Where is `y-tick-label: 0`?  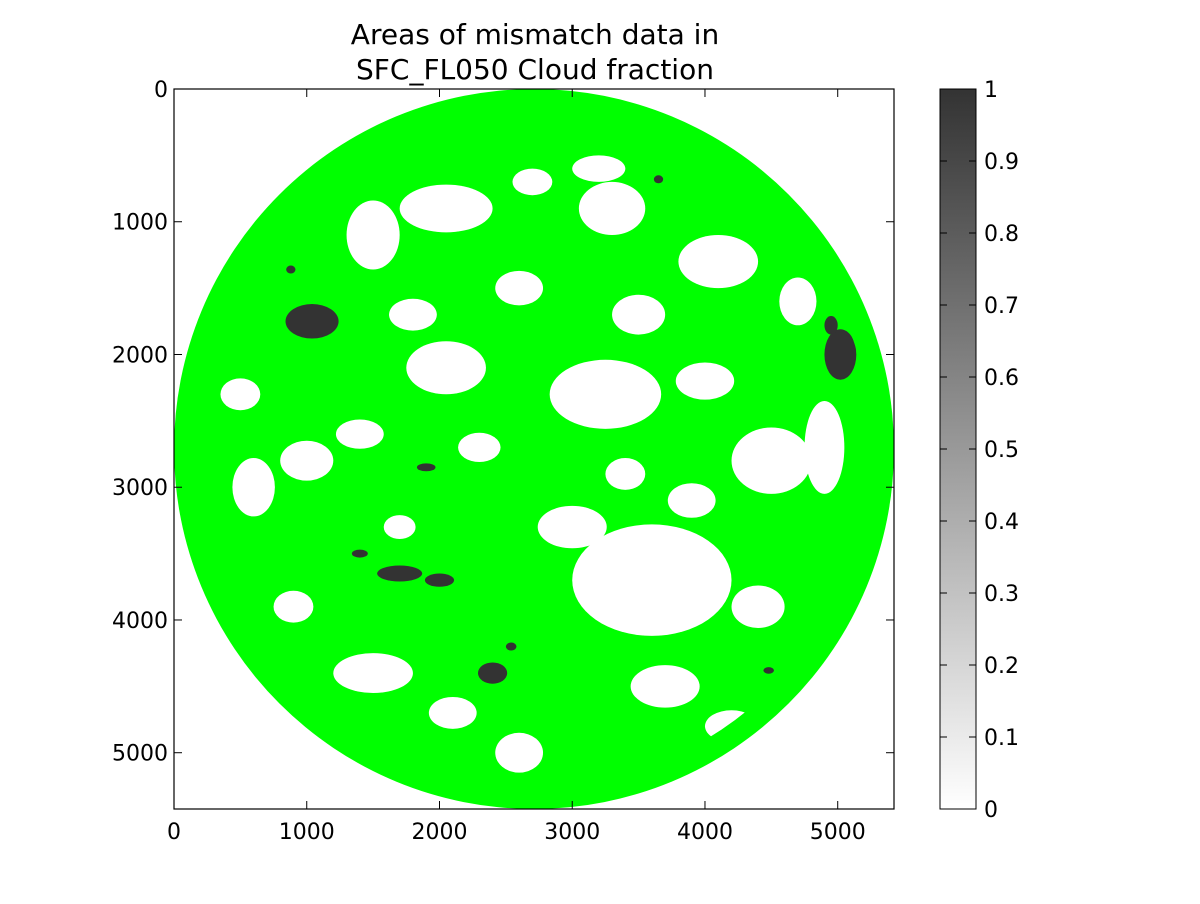 y-tick-label: 0 is located at coordinates (161, 90).